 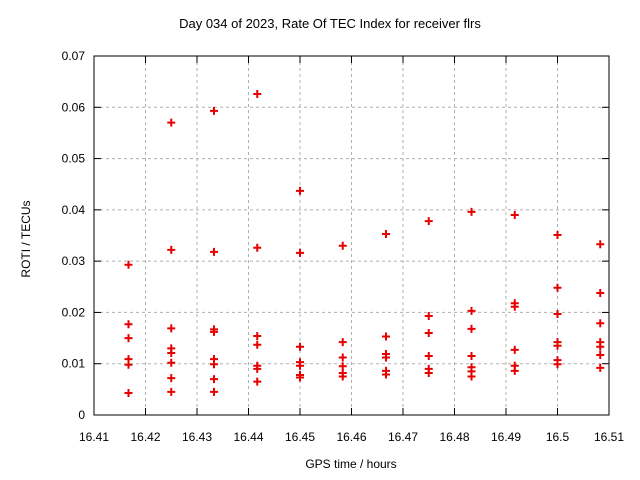 What do you see at coordinates (74, 107) in the screenshot?
I see `y-tick-label: 0.06` at bounding box center [74, 107].